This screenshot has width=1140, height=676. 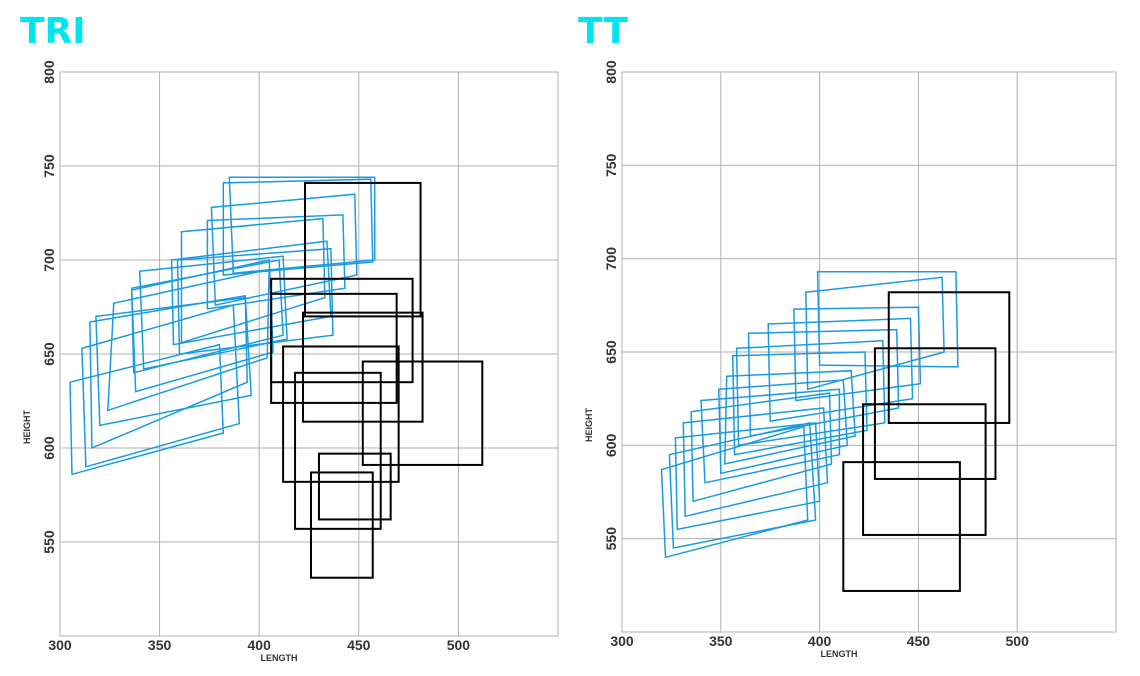 I want to click on chart-title-tt: TT, so click(x=603, y=31).